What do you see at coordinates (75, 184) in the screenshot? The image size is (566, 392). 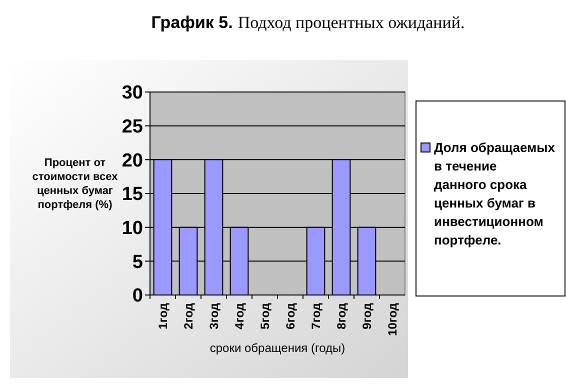 I see `y-axis-title: Процент от стоимости всех ценных бумаг портфеля (%)` at bounding box center [75, 184].